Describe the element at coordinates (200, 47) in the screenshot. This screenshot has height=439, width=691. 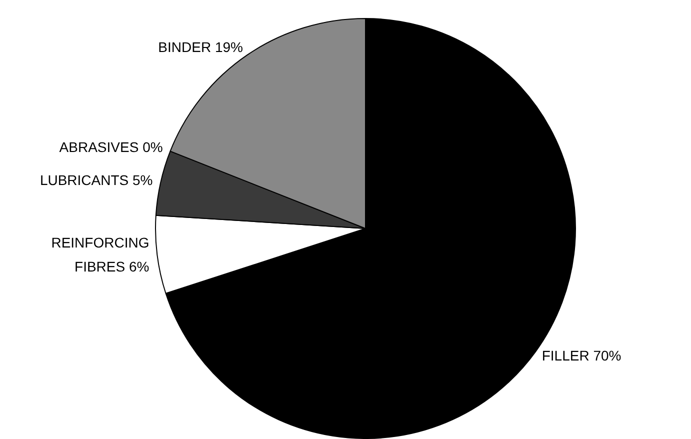
I see `slice-label: BINDER 19%` at that location.